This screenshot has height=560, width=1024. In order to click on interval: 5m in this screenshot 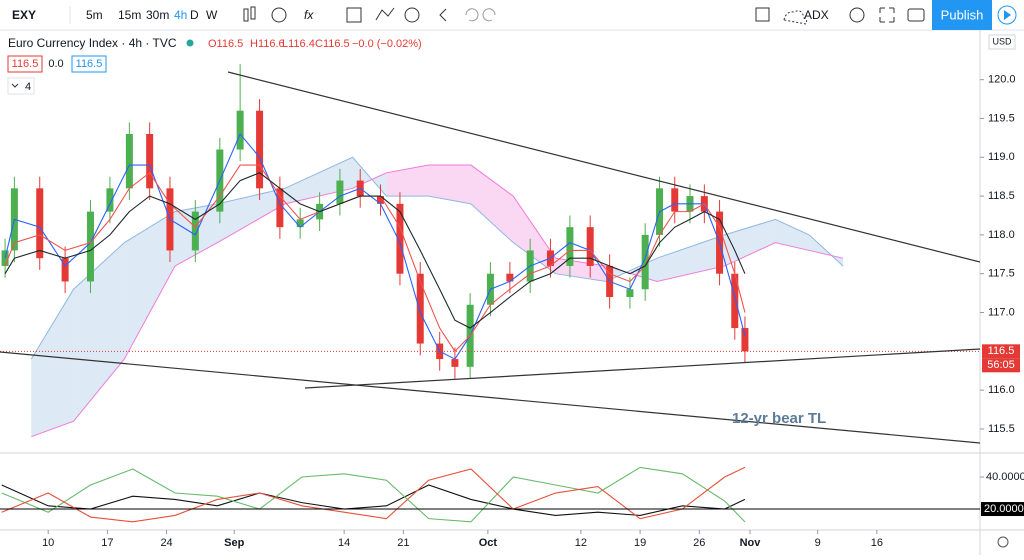, I will do `click(94, 15)`.